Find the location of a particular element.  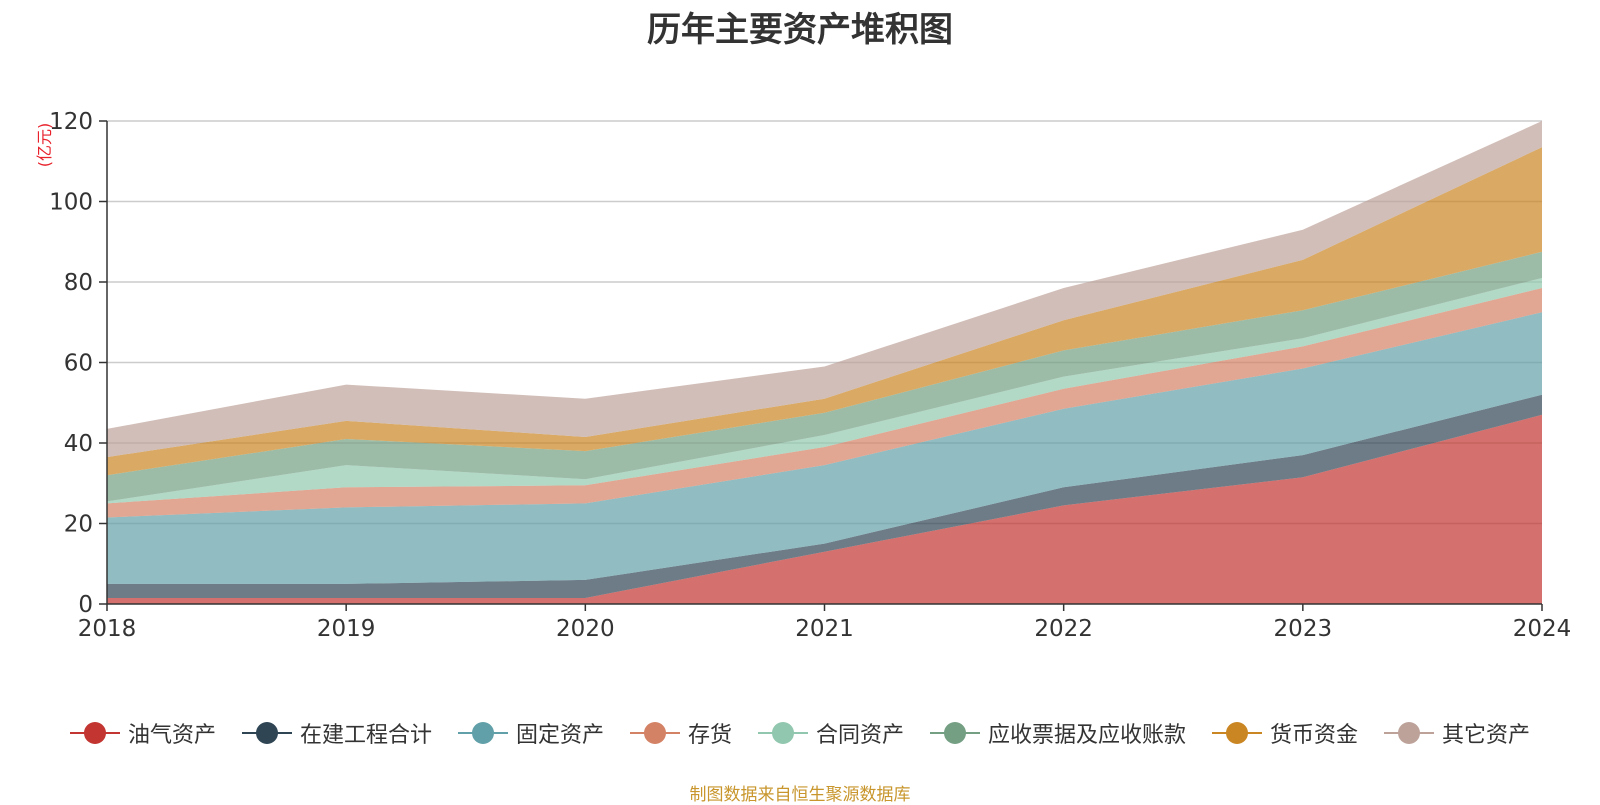

y-tick-label: 80 is located at coordinates (78, 283).